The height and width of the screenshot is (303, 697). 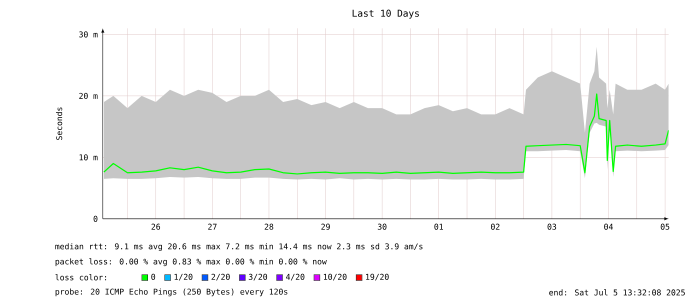 What do you see at coordinates (183, 277) in the screenshot?
I see `legend-label: 1/20` at bounding box center [183, 277].